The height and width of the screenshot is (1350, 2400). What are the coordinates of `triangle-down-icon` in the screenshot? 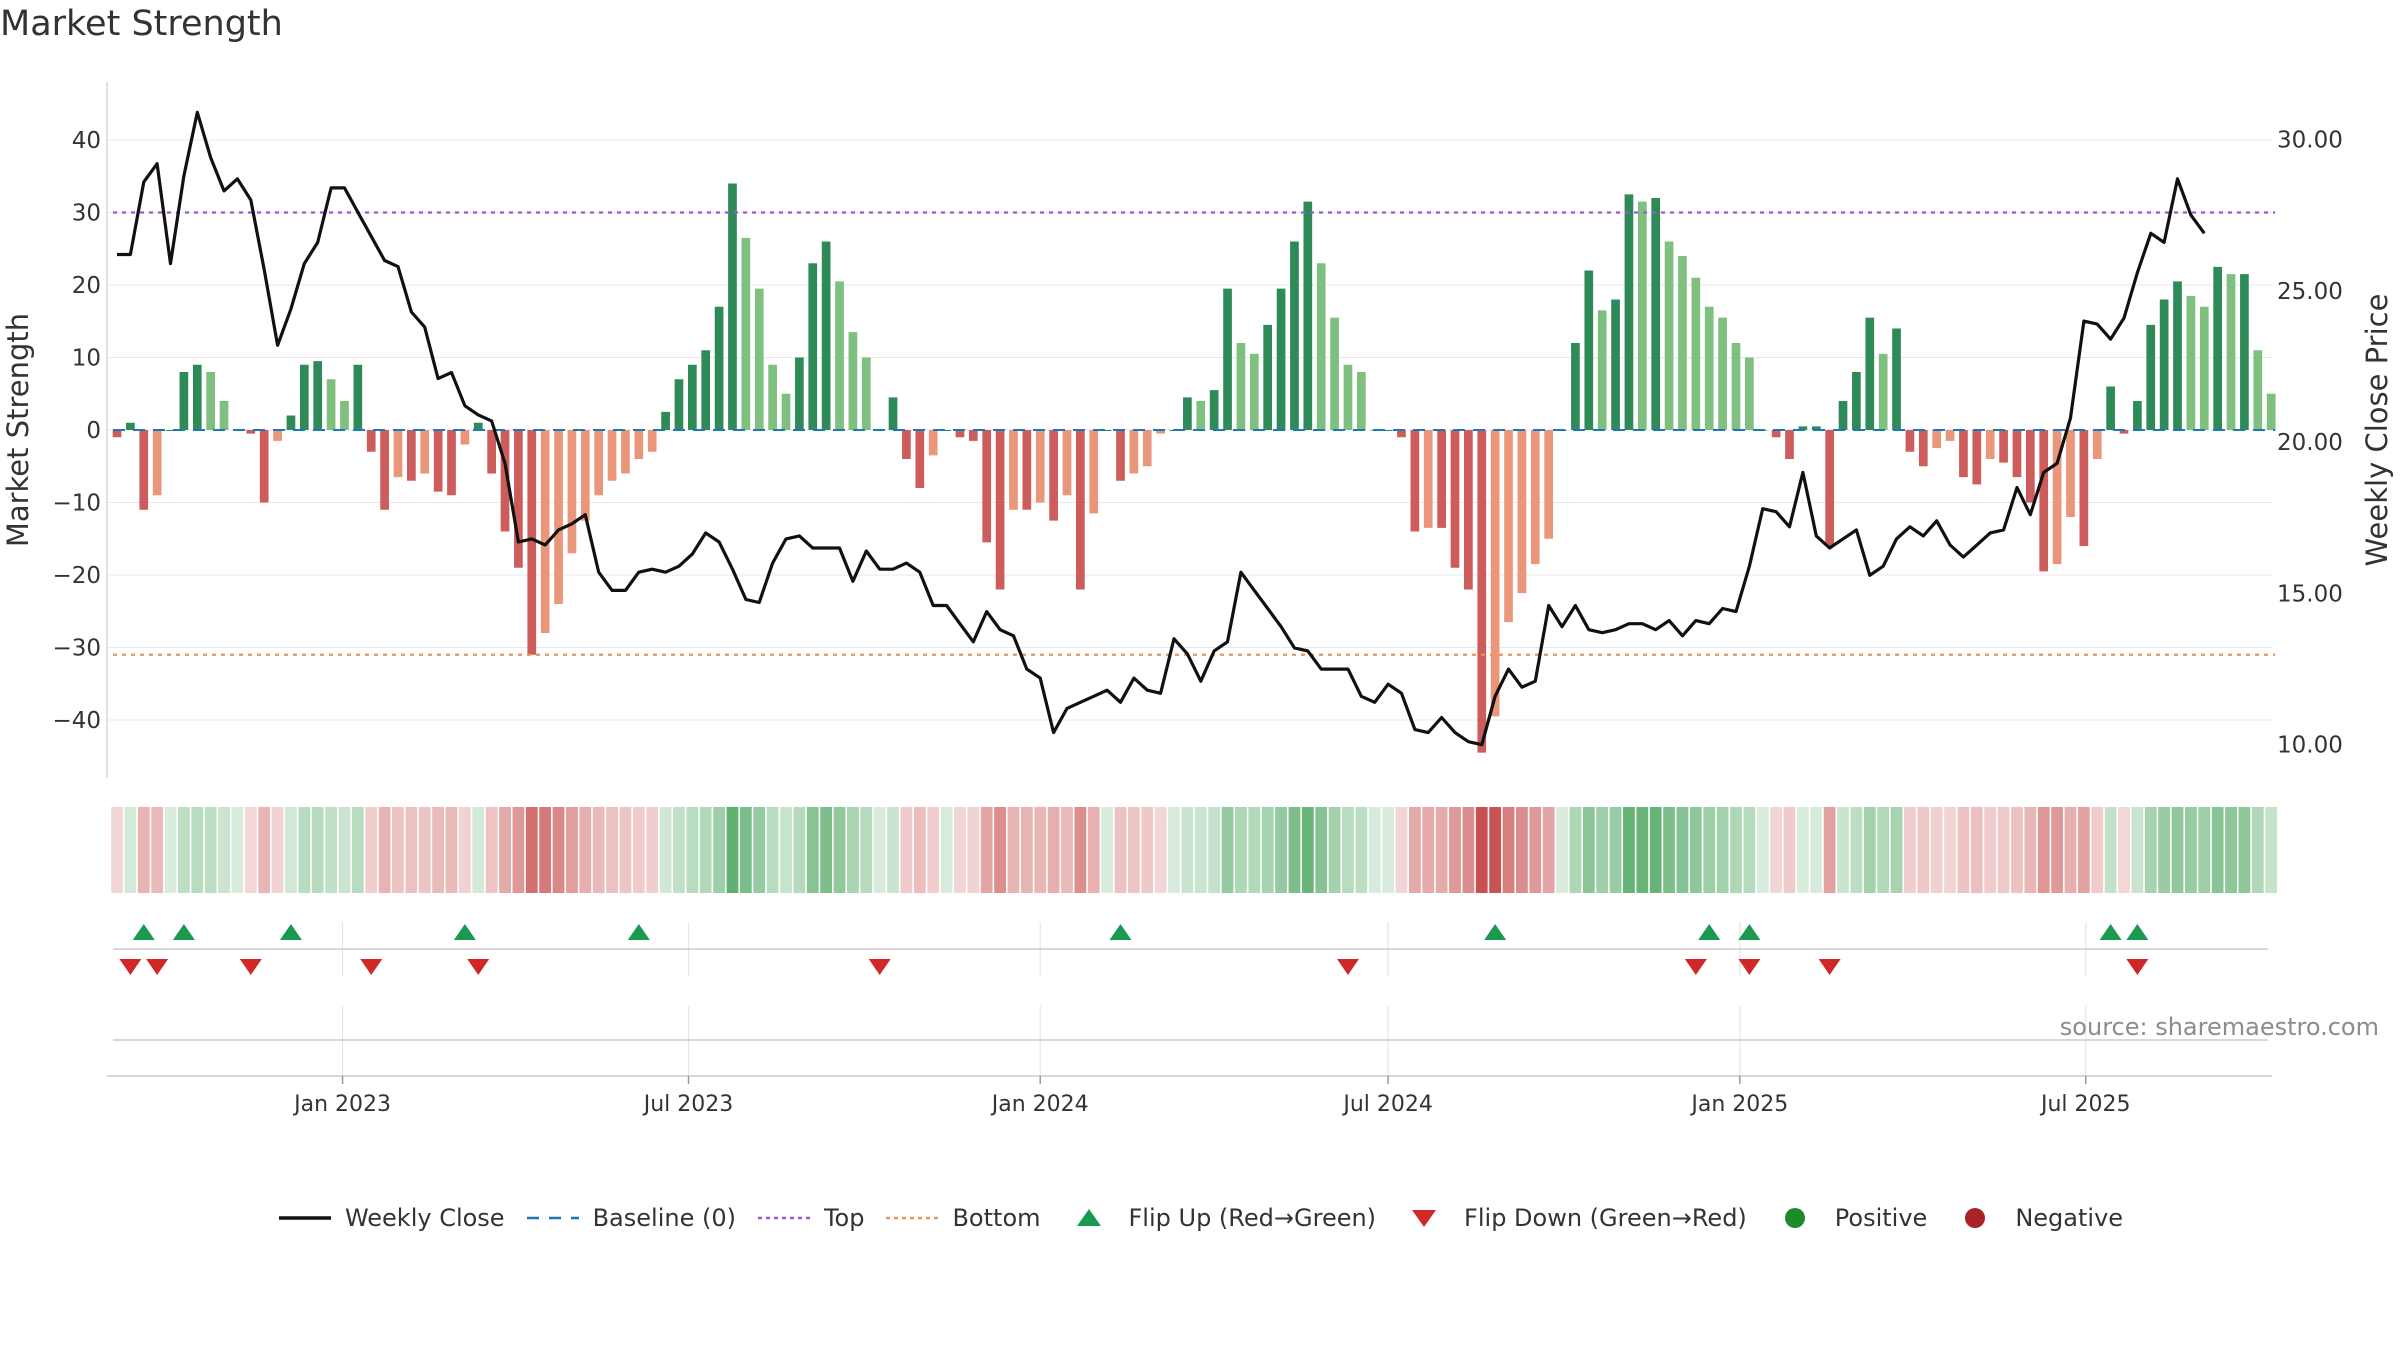 It's located at (1424, 1218).